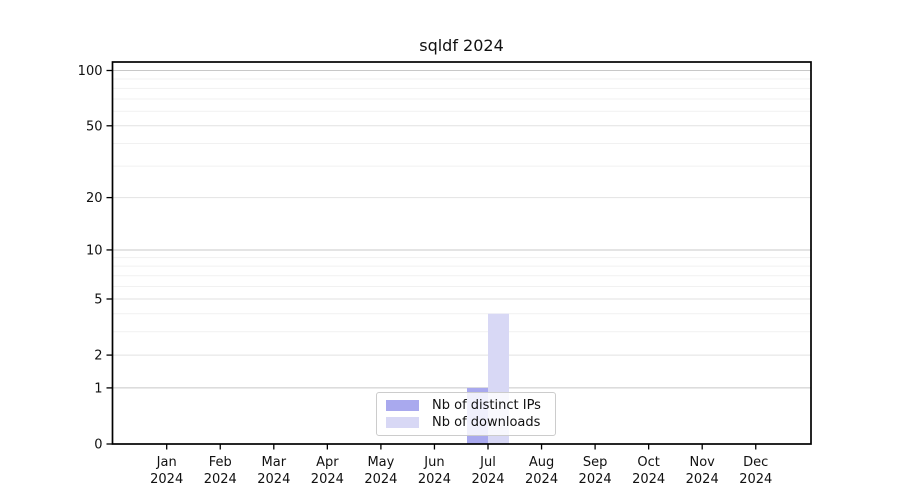 The image size is (900, 500). Describe the element at coordinates (94, 250) in the screenshot. I see `y-tick-label: 10` at that location.